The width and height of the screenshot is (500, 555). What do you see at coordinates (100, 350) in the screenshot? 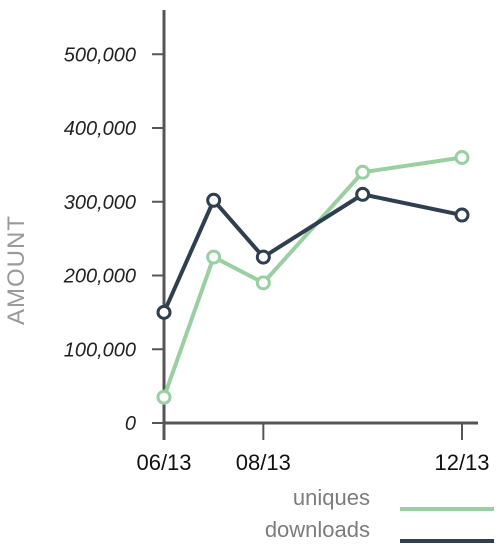
I see `y-tick-label: 100,000` at bounding box center [100, 350].